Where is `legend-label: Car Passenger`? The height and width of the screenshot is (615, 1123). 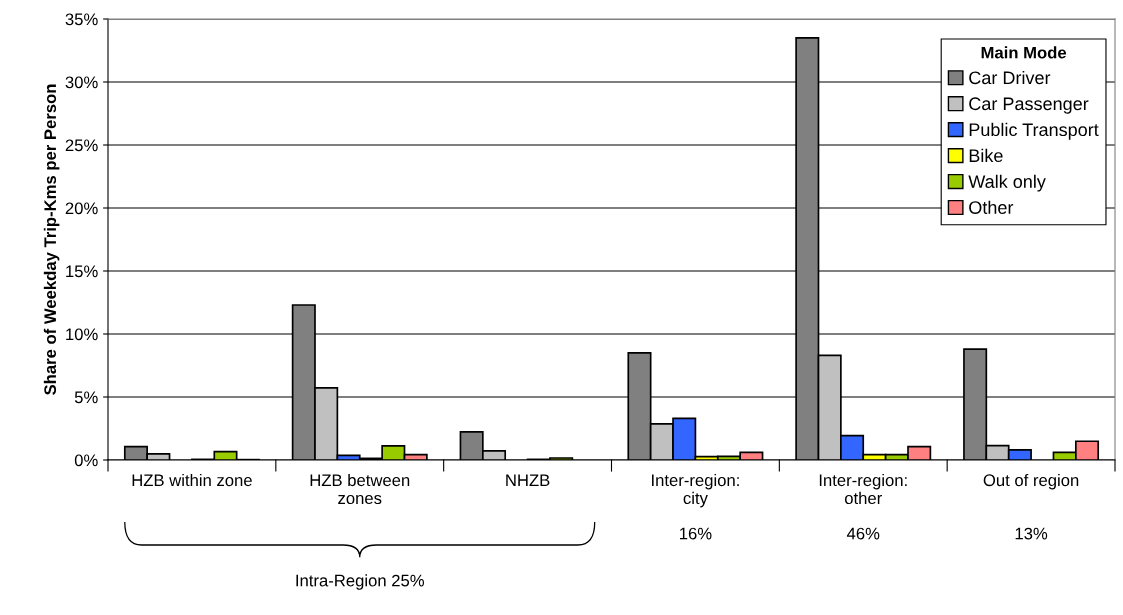 legend-label: Car Passenger is located at coordinates (1029, 105).